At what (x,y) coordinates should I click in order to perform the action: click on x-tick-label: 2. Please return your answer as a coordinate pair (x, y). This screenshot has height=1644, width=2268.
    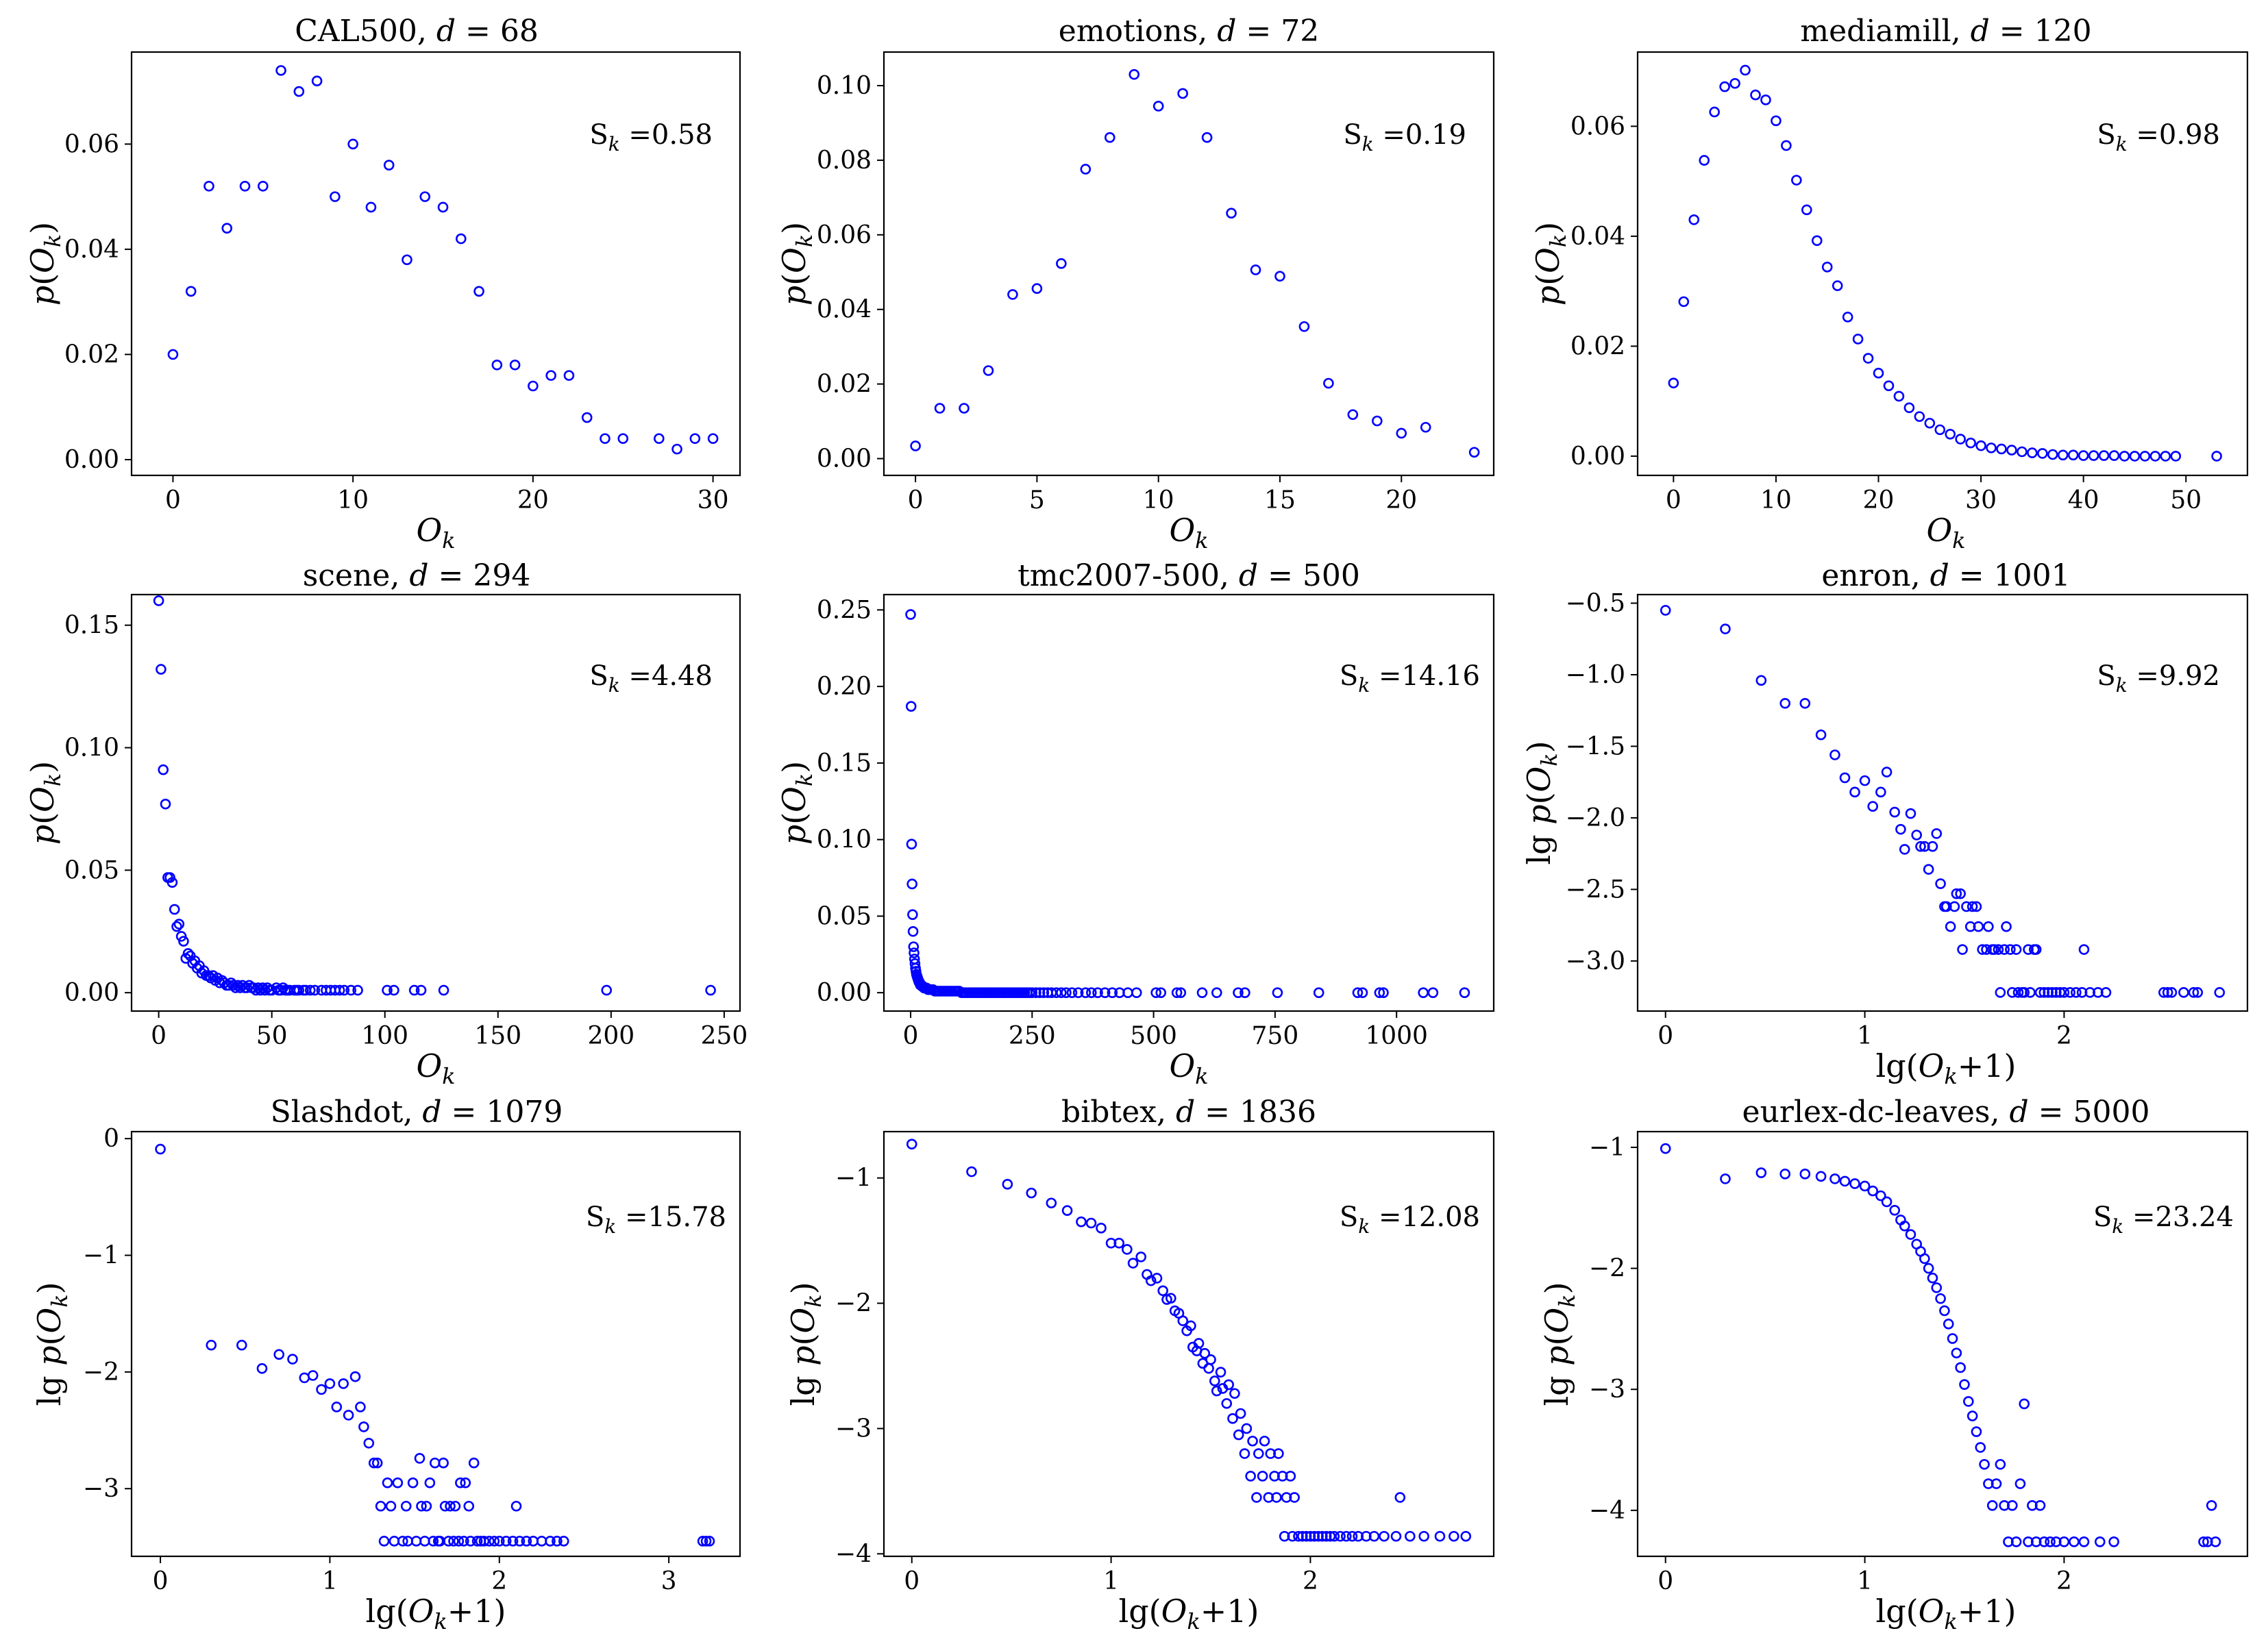
    Looking at the image, I should click on (1310, 1581).